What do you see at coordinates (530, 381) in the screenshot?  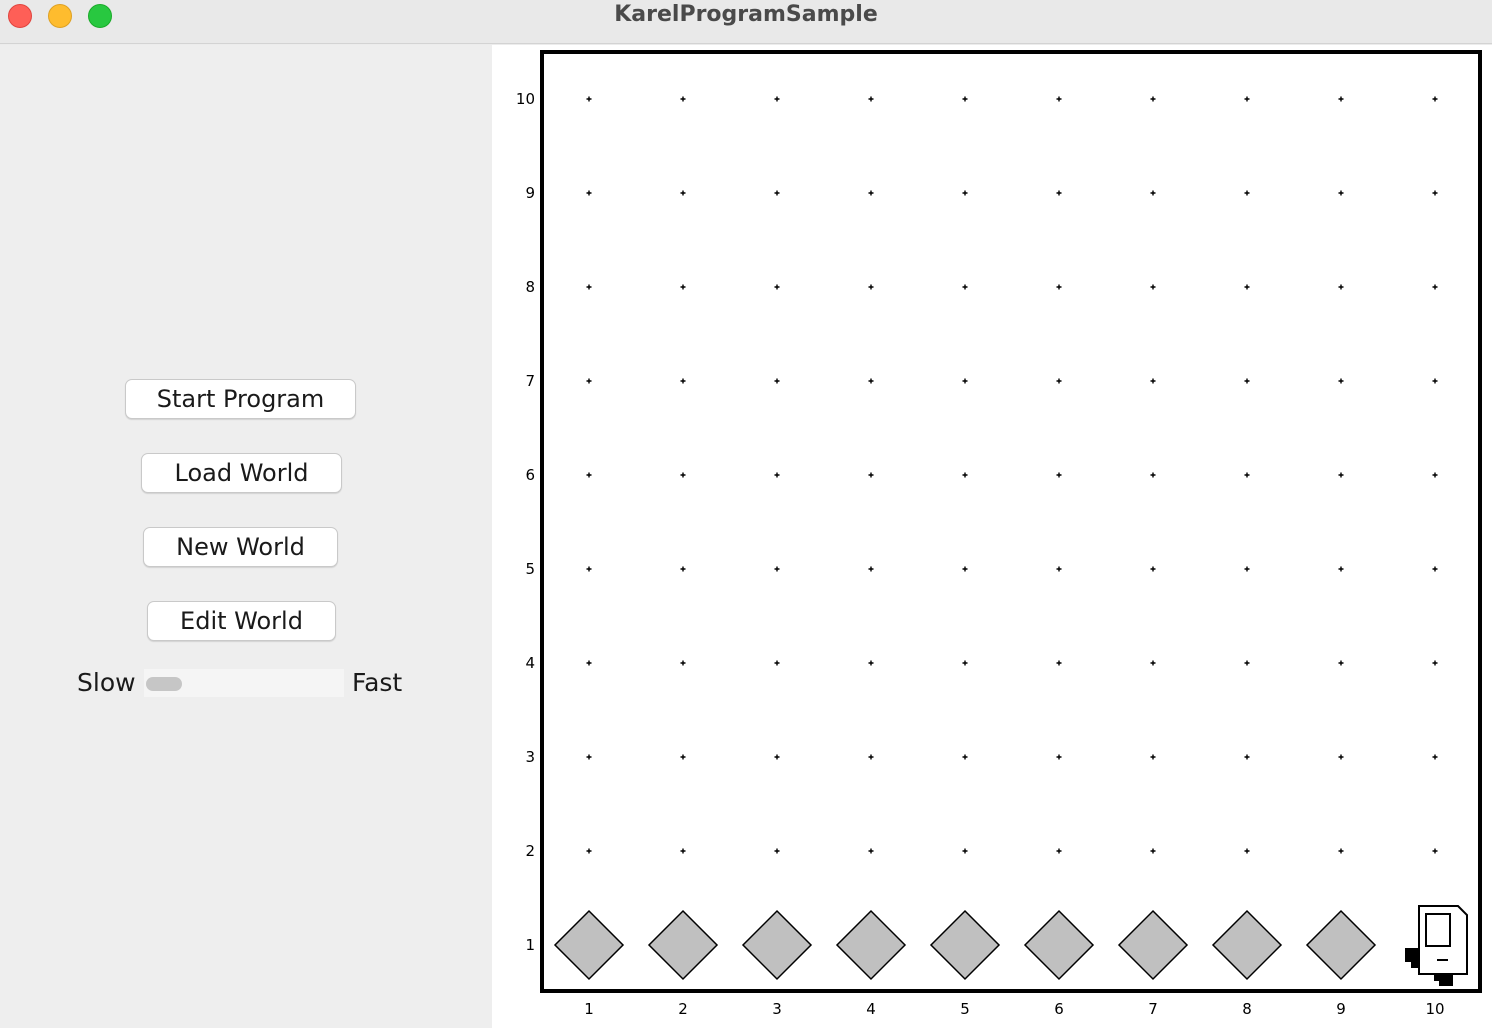 I see `street-label: 7` at bounding box center [530, 381].